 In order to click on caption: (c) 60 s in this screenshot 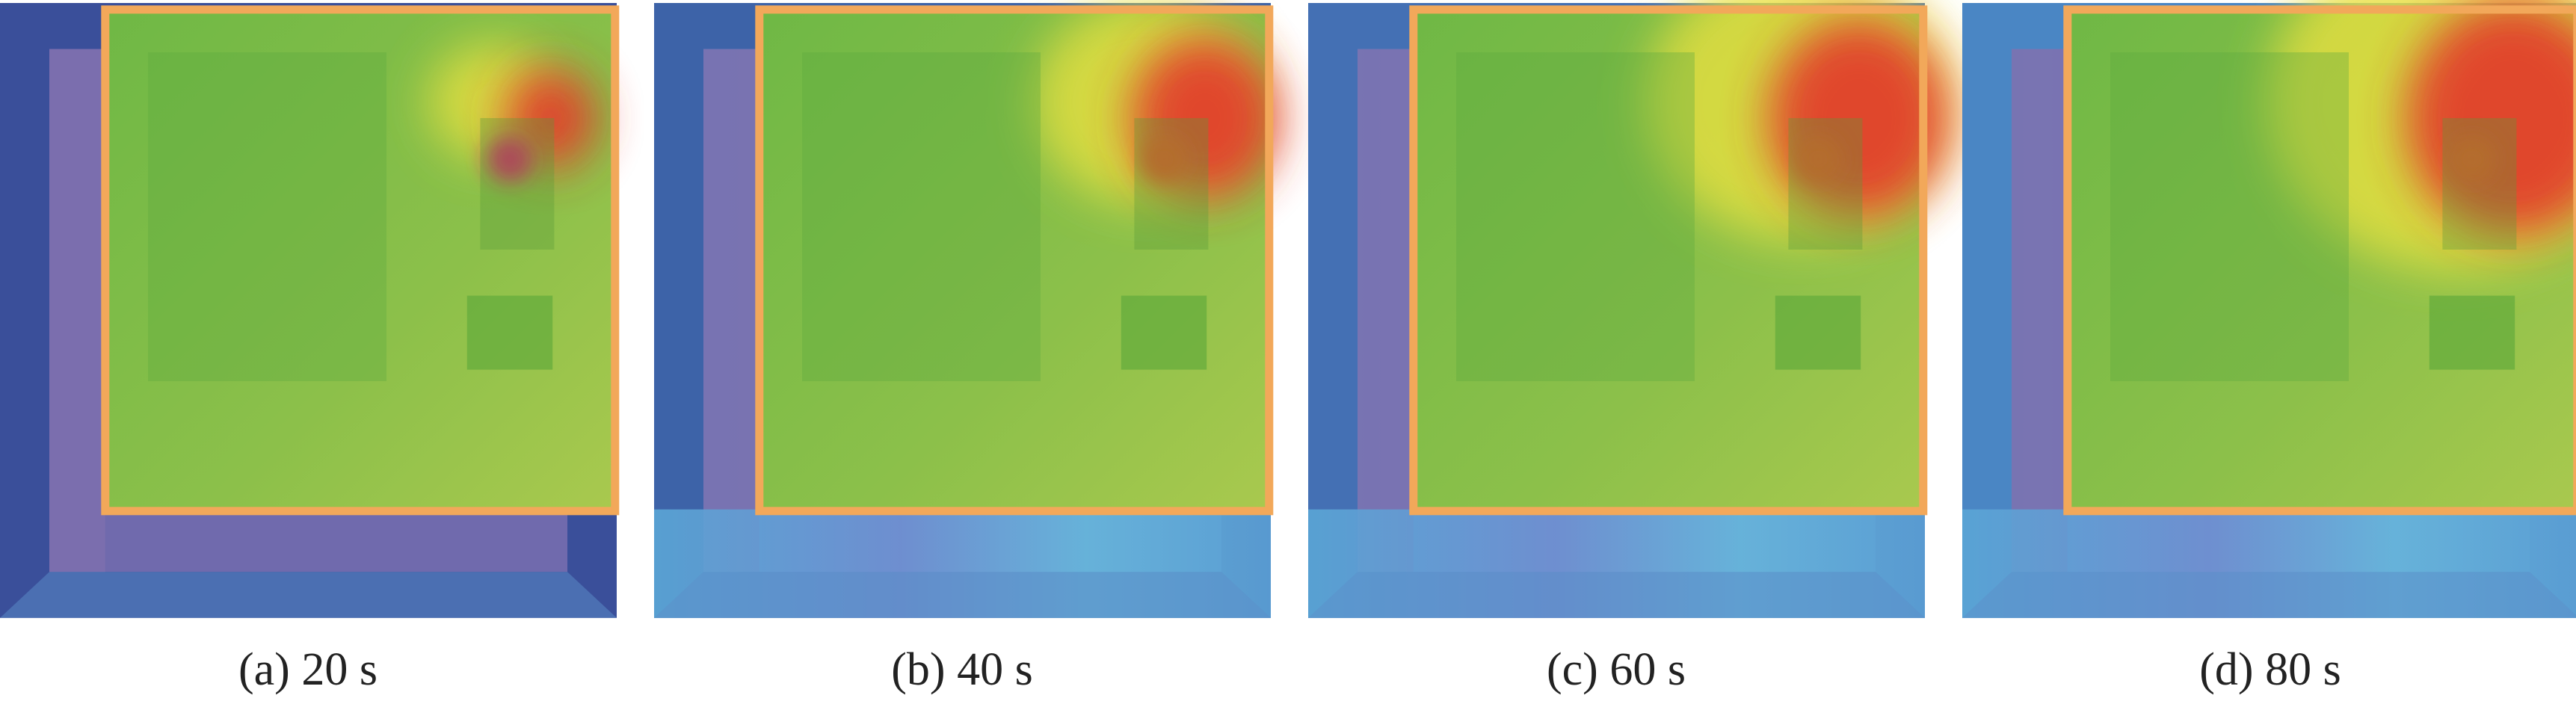, I will do `click(1616, 669)`.